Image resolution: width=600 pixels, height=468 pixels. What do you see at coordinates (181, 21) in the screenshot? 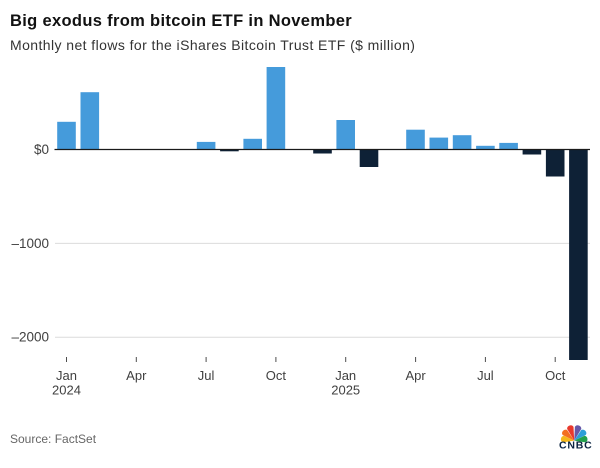
I see `svg-text:Big exodus from bitcoin ETF in: Big exodus from bitcoin ETF in November` at bounding box center [181, 21].